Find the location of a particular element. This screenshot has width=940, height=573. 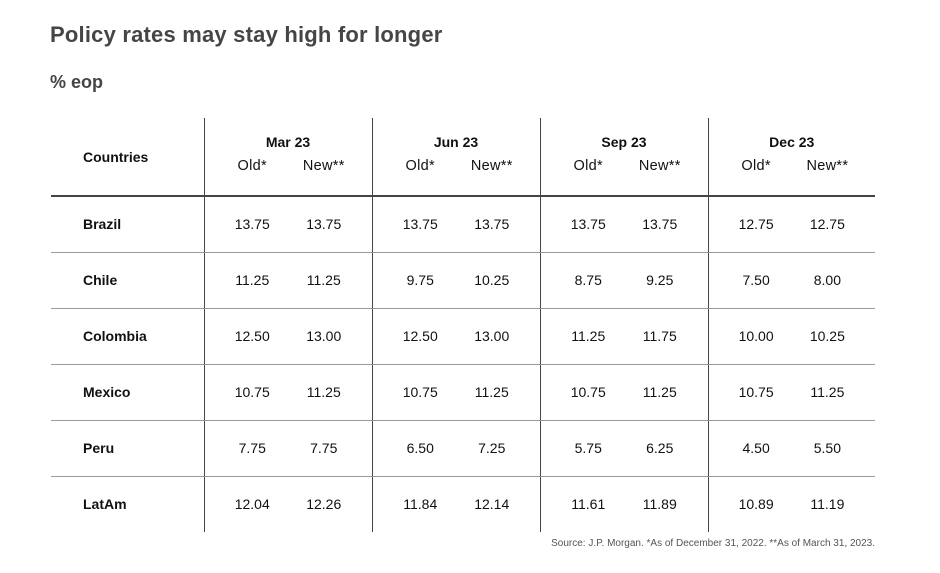

old-value: 11.25 is located at coordinates (588, 336).